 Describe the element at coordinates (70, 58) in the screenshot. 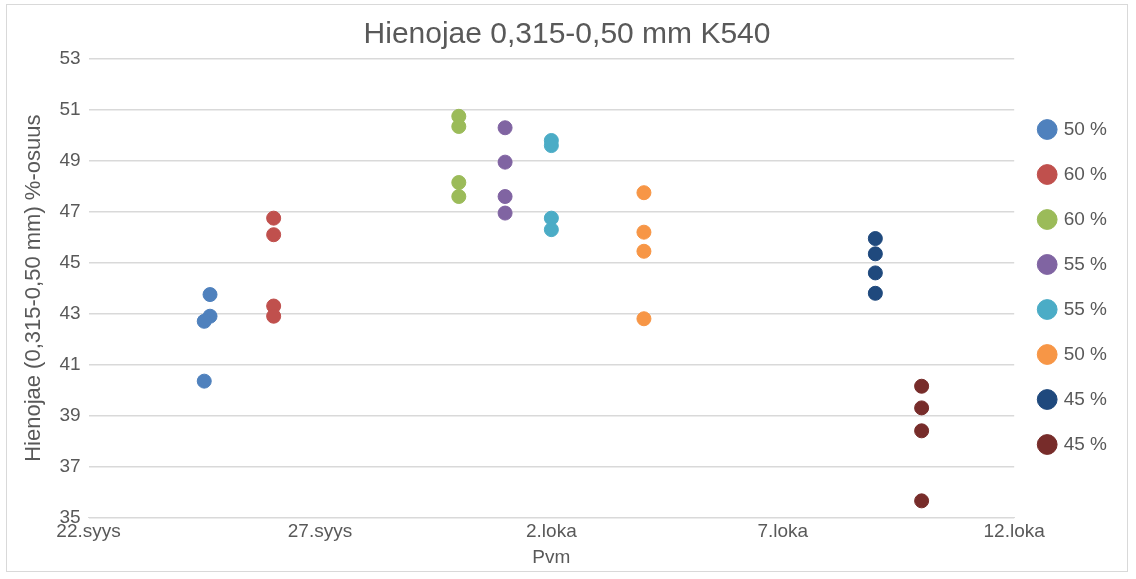

I see `y-tick-label: 53` at that location.